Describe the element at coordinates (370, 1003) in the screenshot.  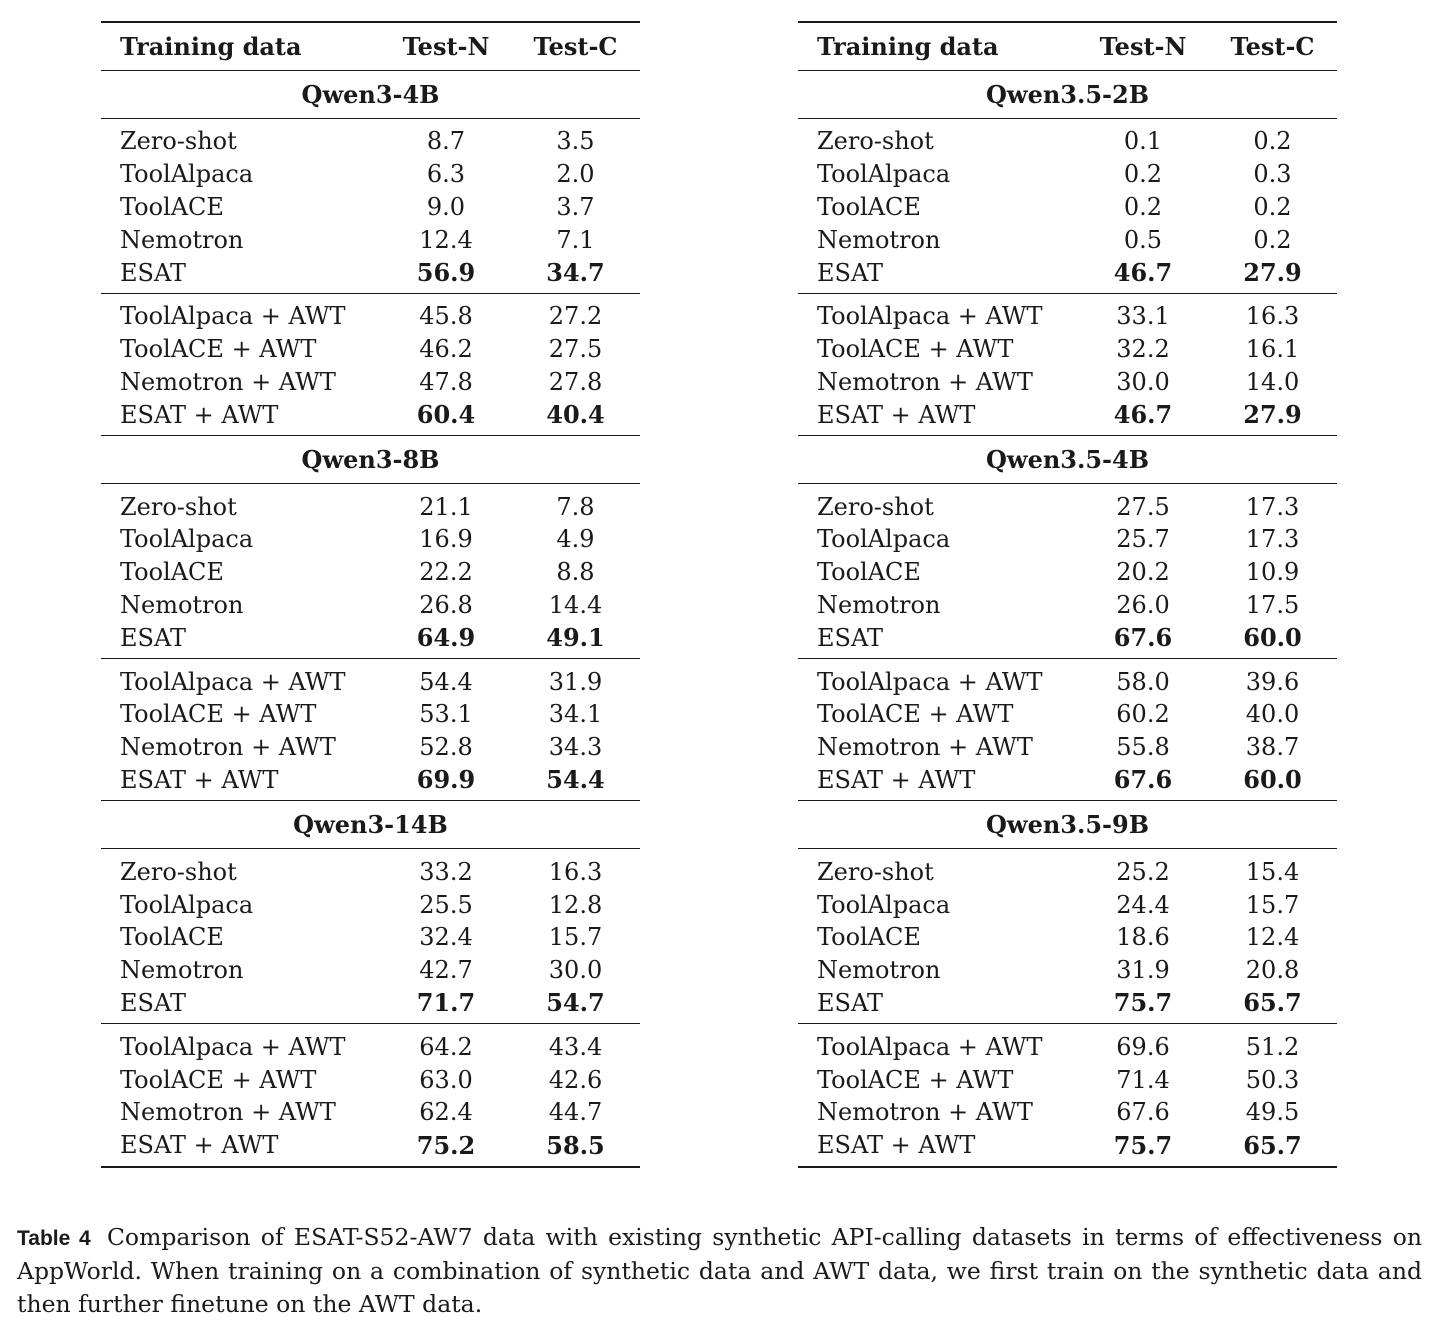
I see `table-row: ESAT 71.7 54.7` at that location.